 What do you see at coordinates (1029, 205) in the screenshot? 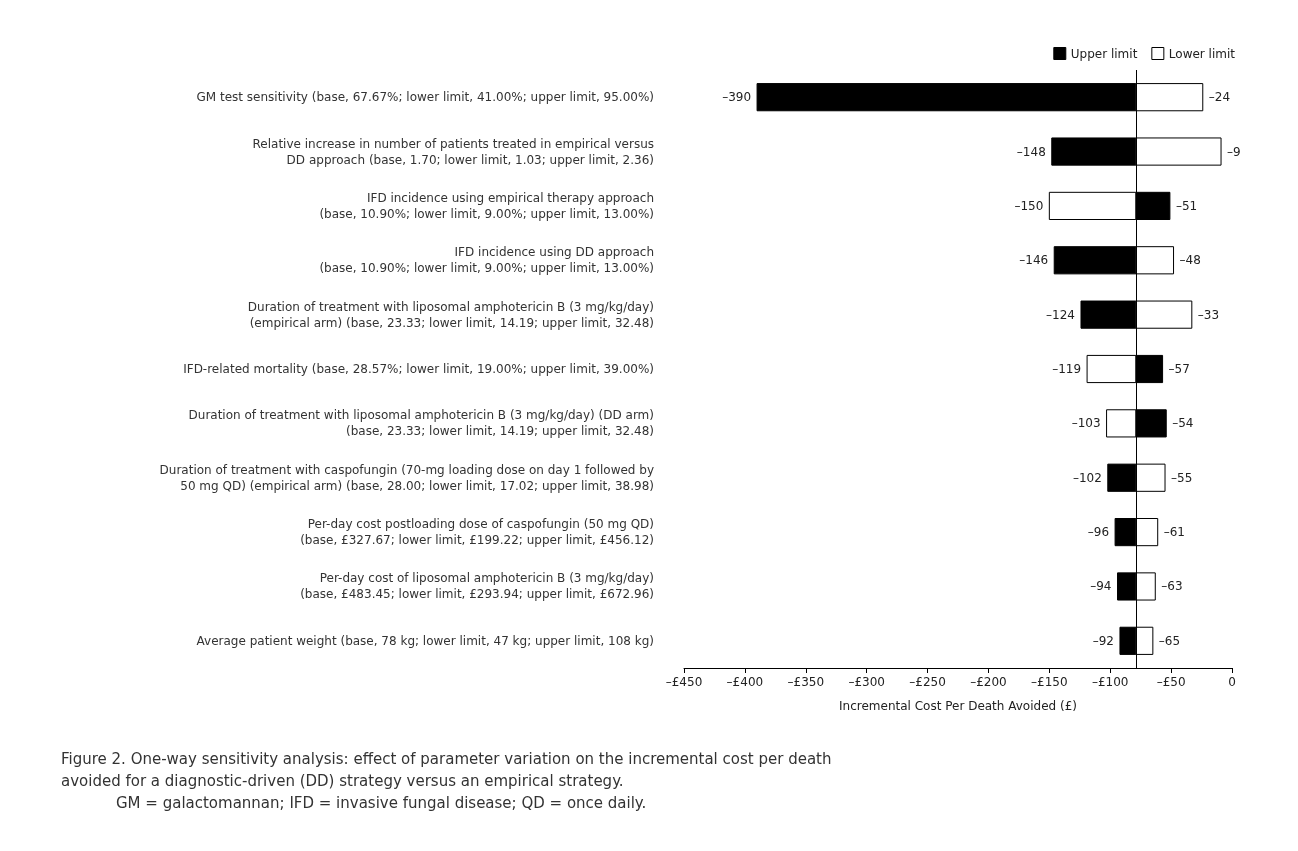
I see `data-label: –150` at bounding box center [1029, 205].